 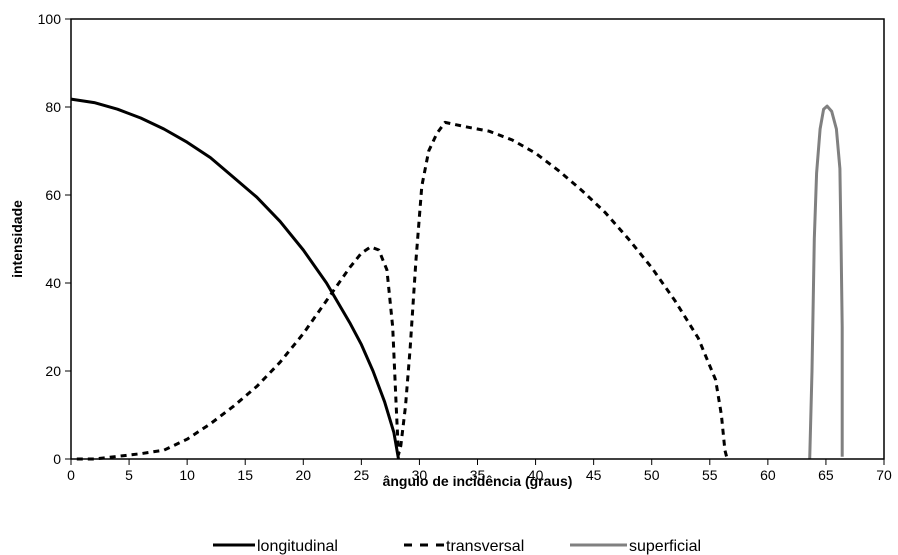 What do you see at coordinates (485, 546) in the screenshot?
I see `legend-label-transversal: transversal` at bounding box center [485, 546].